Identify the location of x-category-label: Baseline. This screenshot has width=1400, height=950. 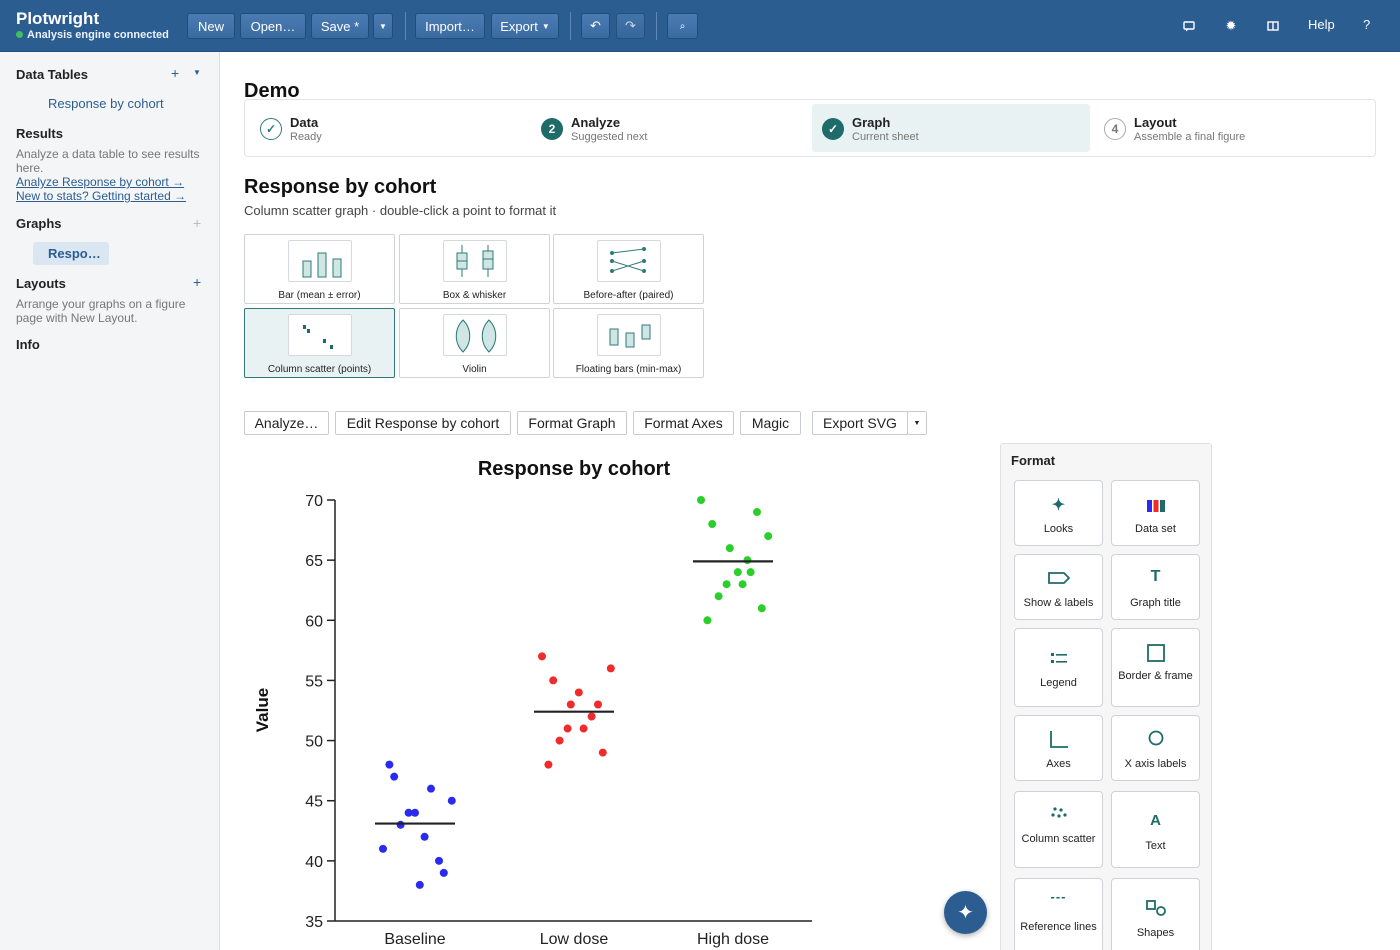
(414, 939).